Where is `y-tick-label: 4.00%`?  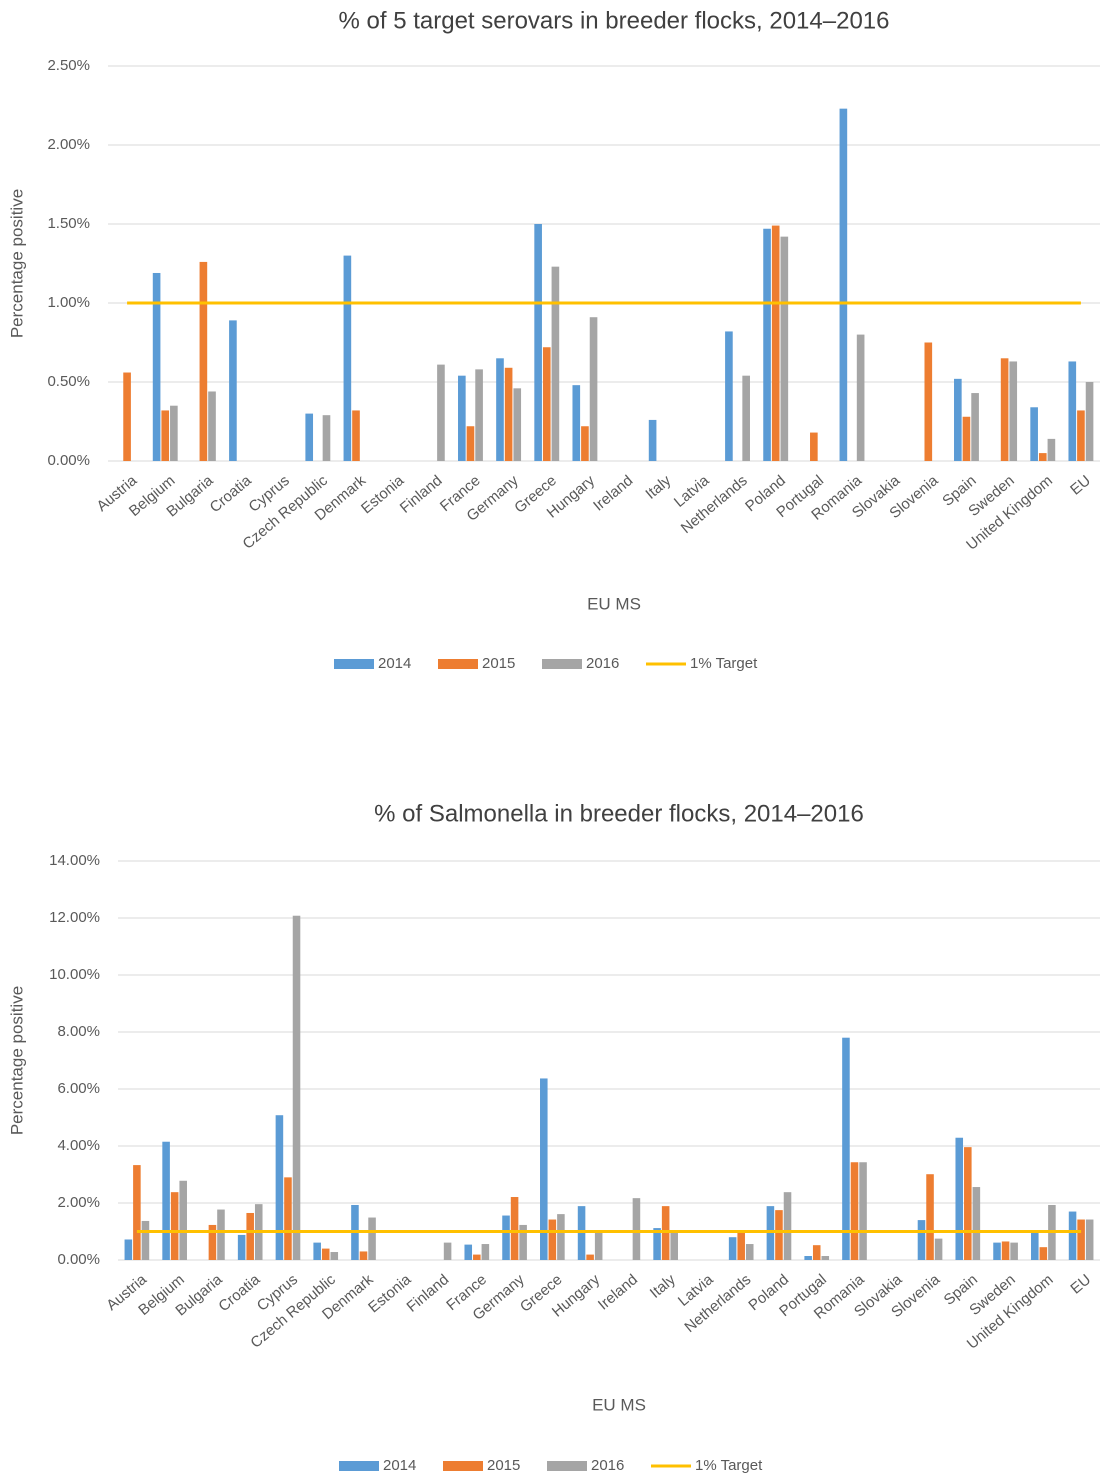
y-tick-label: 4.00% is located at coordinates (78, 1145).